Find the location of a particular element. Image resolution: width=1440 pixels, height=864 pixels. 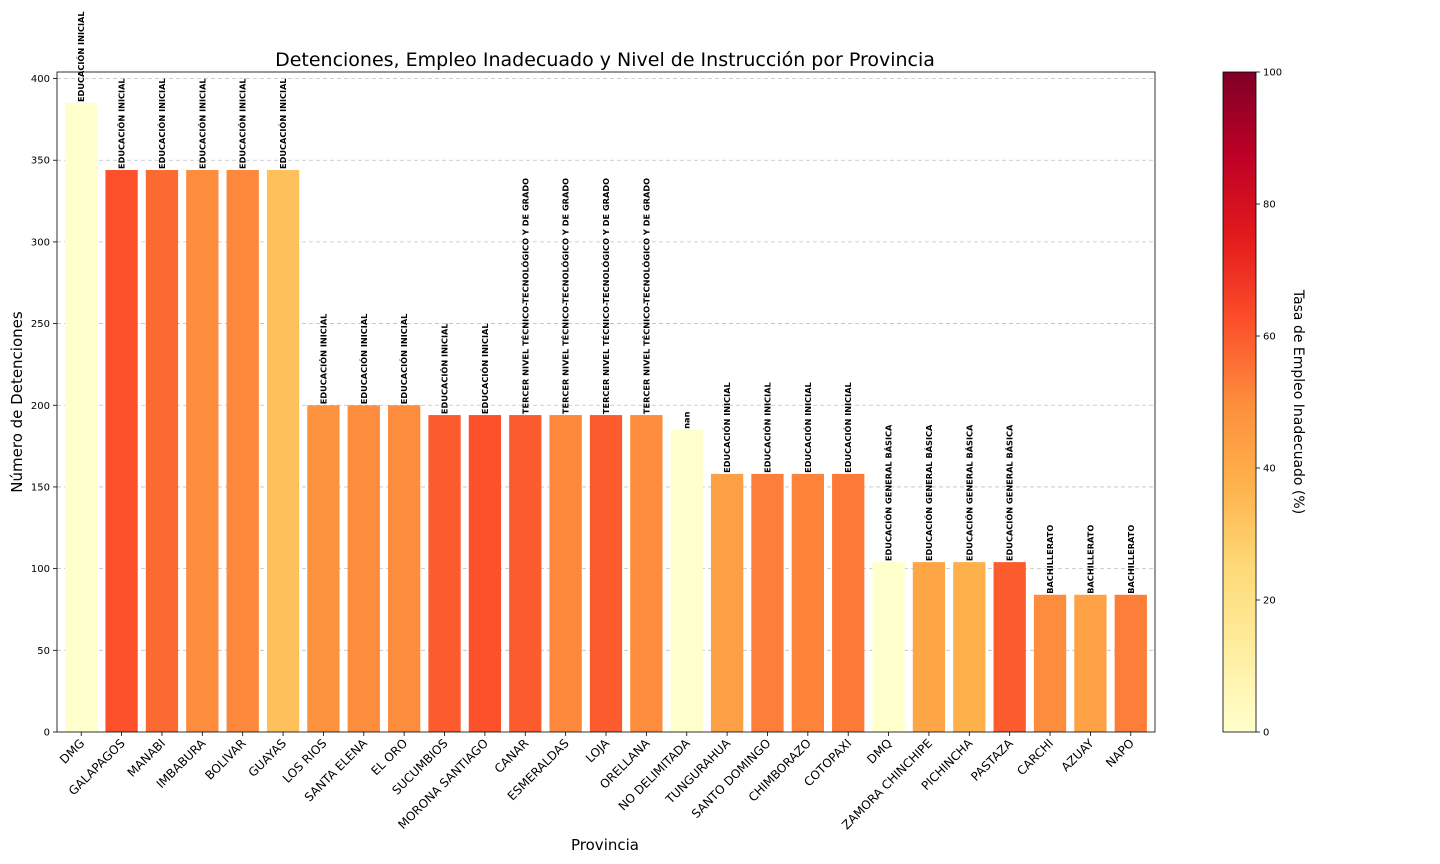

y-tick-label: 250 is located at coordinates (40, 324).